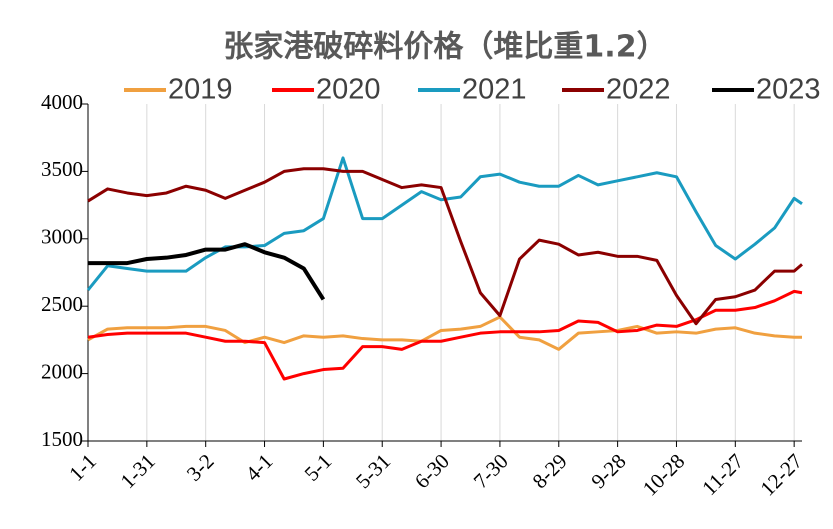  What do you see at coordinates (788, 90) in the screenshot?
I see `legend-label: 2023` at bounding box center [788, 90].